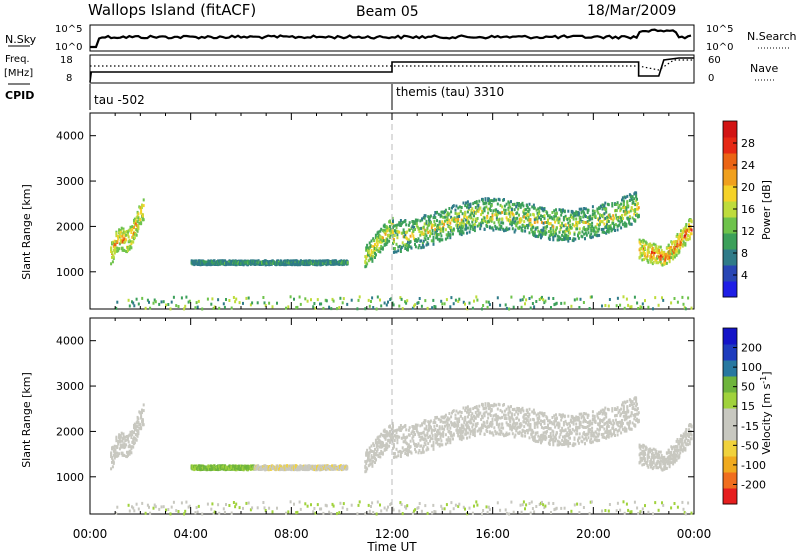 The height and width of the screenshot is (554, 800). What do you see at coordinates (391, 70) in the screenshot?
I see `freq-line` at bounding box center [391, 70].